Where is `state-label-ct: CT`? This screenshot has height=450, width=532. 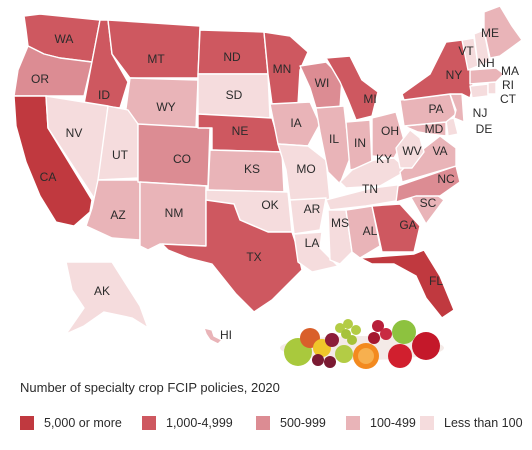
state-label-ct: CT is located at coordinates (508, 99).